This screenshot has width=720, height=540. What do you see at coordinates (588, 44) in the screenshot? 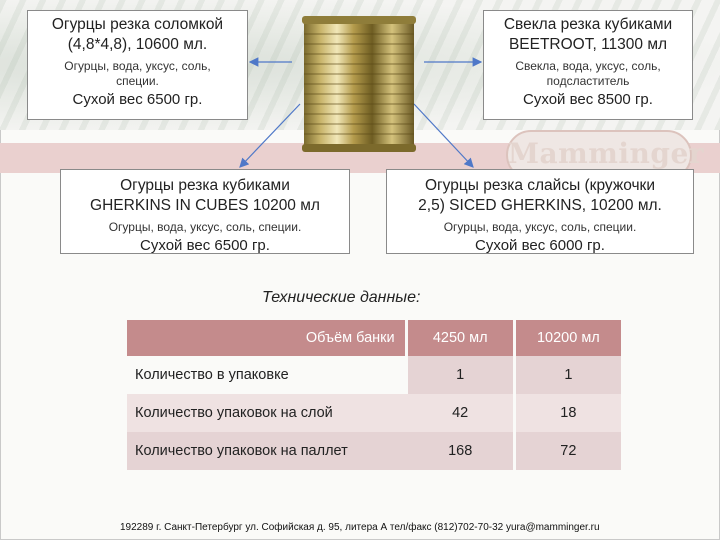
I see `product-title-line2: BEETROOT, 11300 мл` at bounding box center [588, 44].